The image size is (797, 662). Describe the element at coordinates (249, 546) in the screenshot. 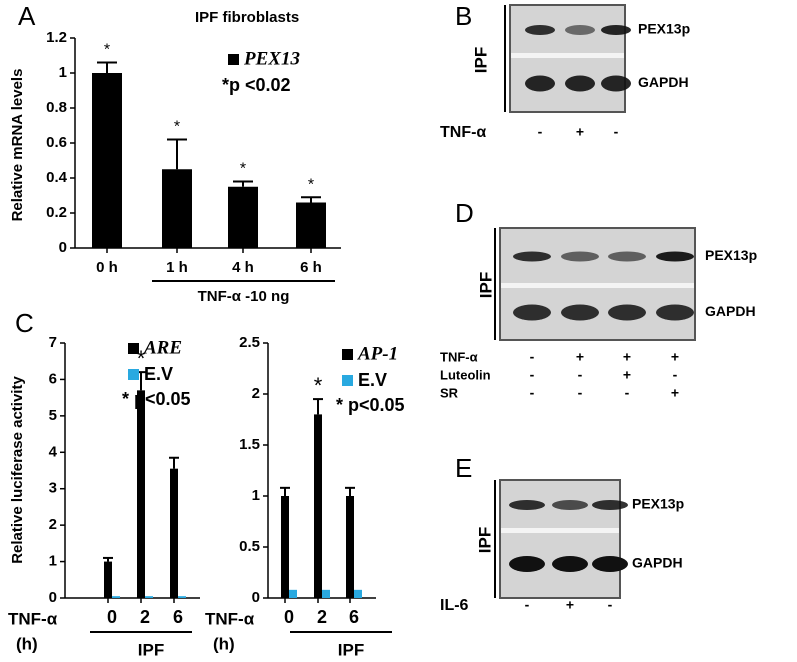

I see `y-tick-label: 0.5` at that location.